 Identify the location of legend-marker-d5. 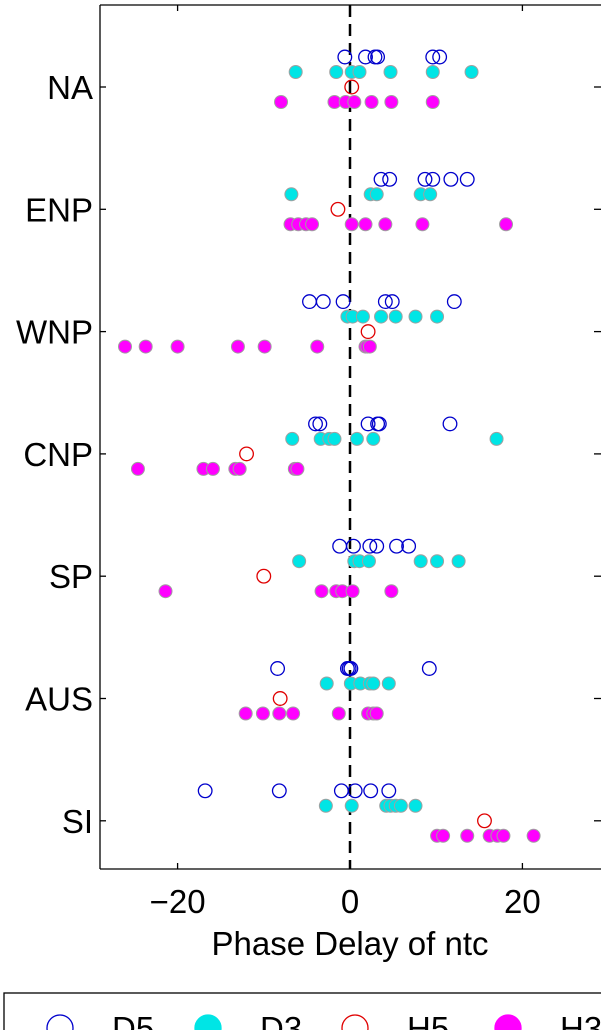
(60, 1022).